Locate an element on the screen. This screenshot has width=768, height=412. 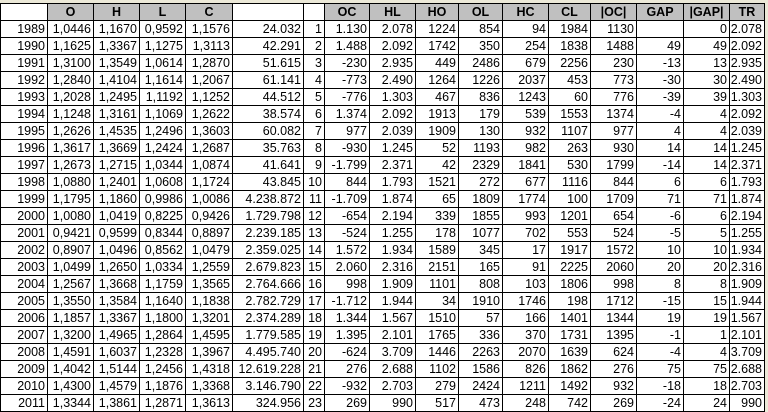
cell-gap: 4 is located at coordinates (660, 131).